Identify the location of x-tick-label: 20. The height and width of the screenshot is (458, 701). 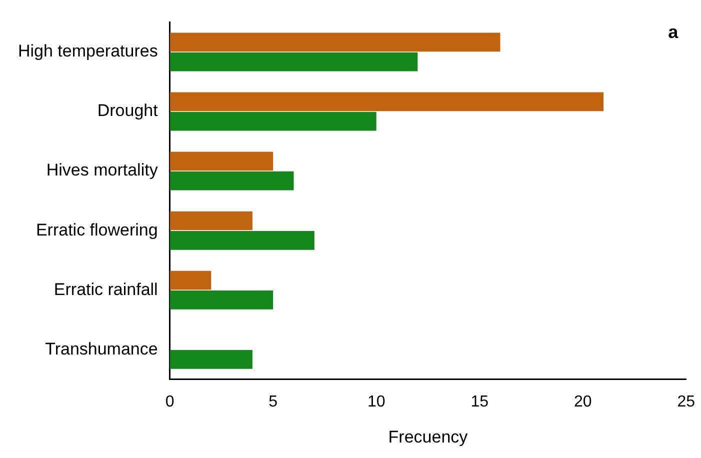
(583, 401).